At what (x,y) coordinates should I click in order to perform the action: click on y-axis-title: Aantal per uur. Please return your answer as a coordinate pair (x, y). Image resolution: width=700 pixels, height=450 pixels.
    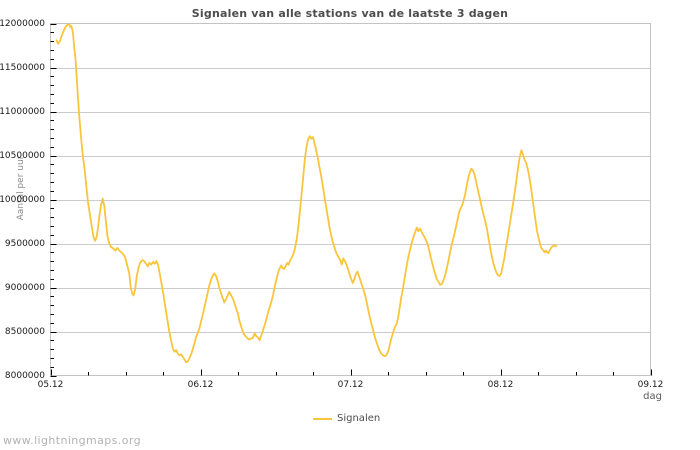
    Looking at the image, I should click on (21, 188).